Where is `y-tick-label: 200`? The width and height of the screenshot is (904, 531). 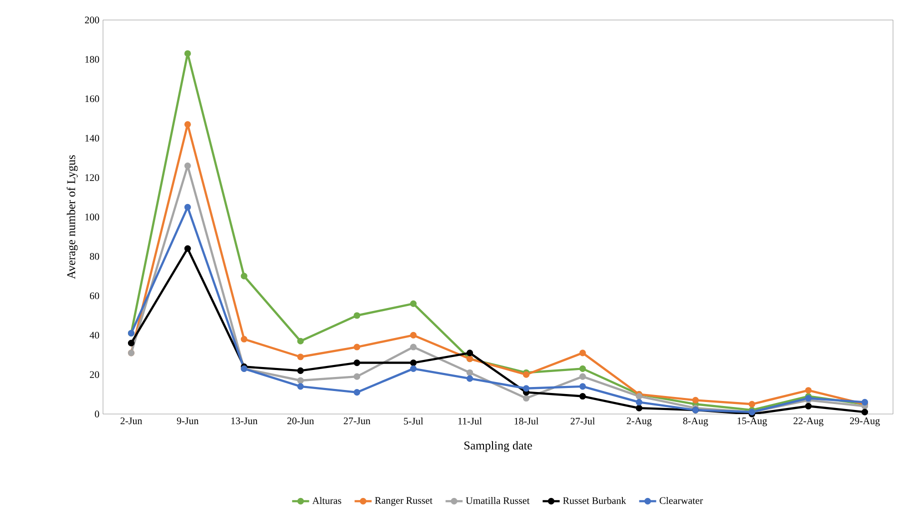
y-tick-label: 200 is located at coordinates (92, 20).